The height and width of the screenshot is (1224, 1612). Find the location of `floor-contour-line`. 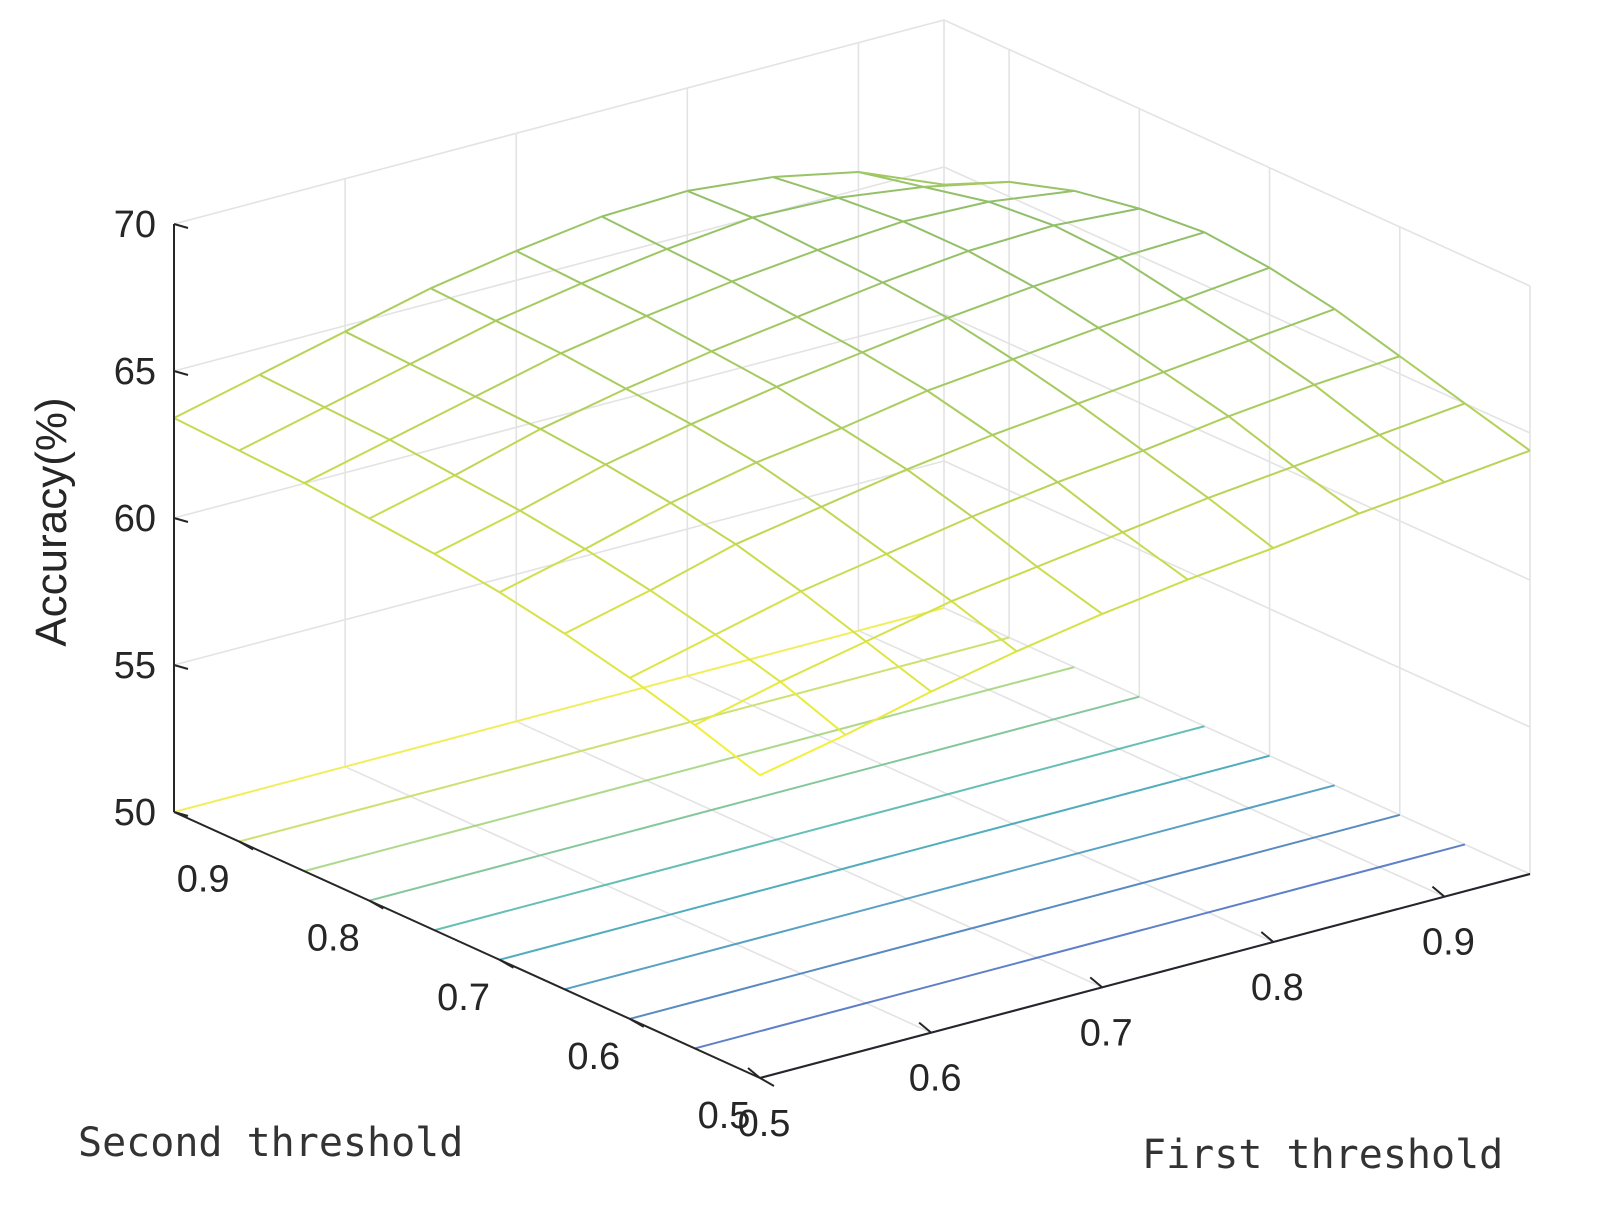

floor-contour-line is located at coordinates (884, 857).